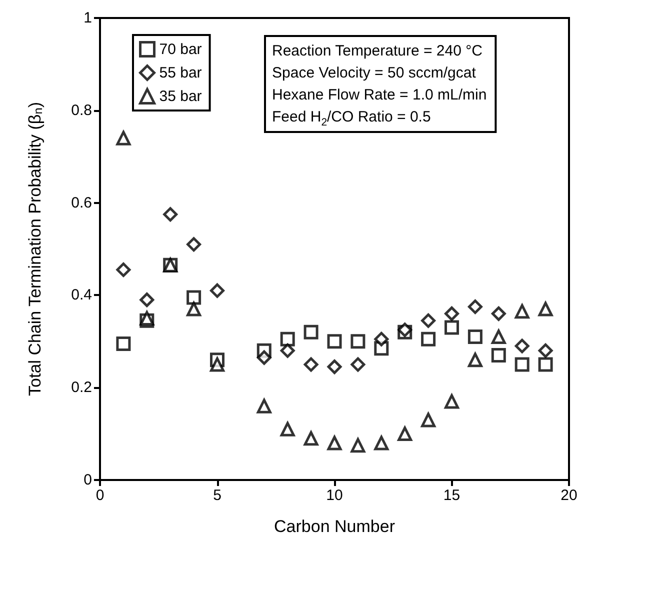  Describe the element at coordinates (180, 49) in the screenshot. I see `legend-label: 70 bar` at that location.